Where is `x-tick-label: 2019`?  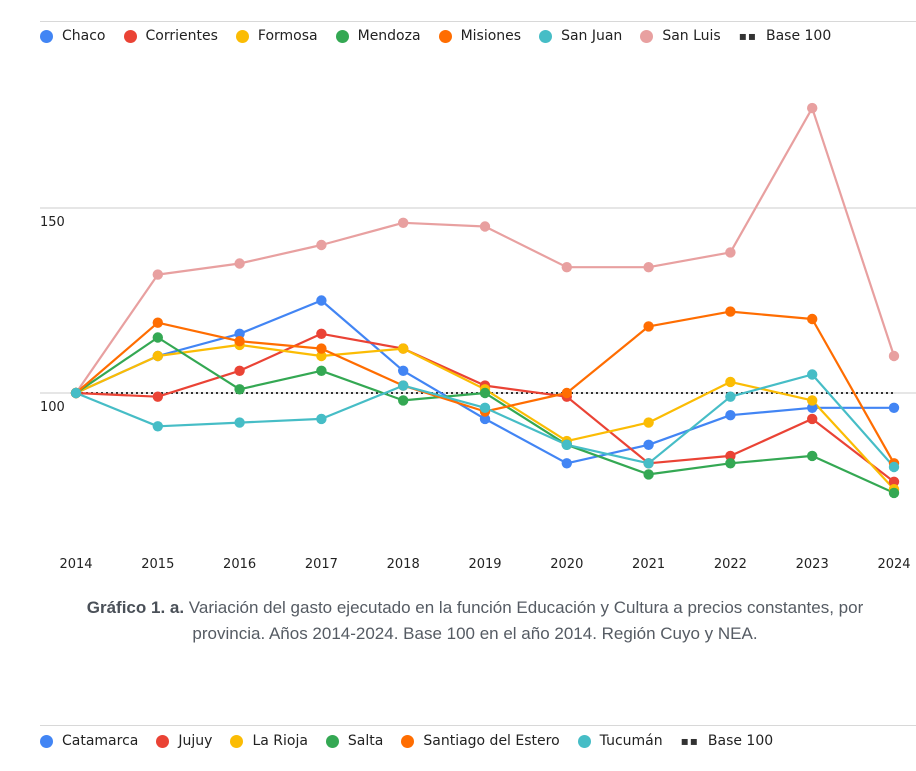 x-tick-label: 2019 is located at coordinates (484, 564).